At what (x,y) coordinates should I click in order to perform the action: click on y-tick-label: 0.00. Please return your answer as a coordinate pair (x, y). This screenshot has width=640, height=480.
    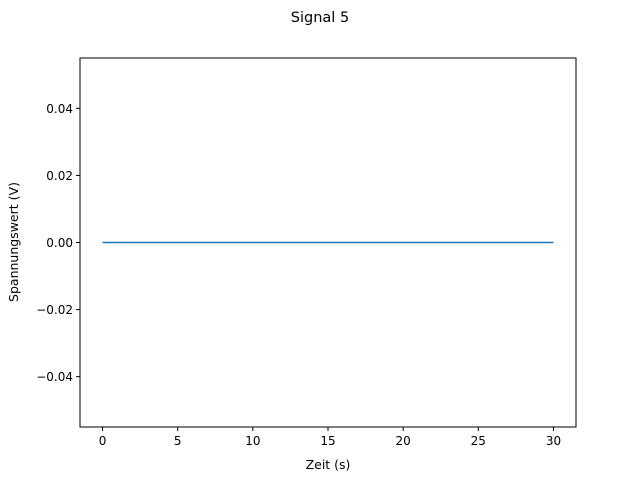
    Looking at the image, I should click on (59, 243).